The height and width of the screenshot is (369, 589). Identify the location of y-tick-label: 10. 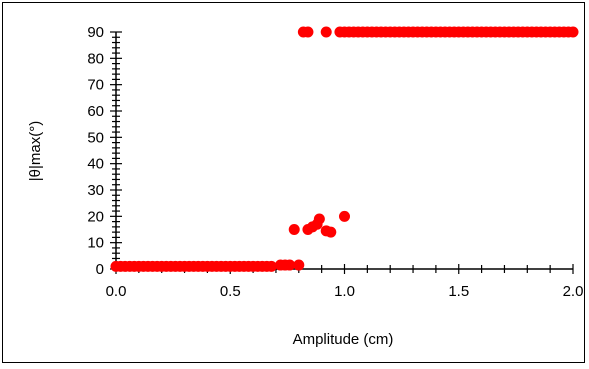
(95, 243).